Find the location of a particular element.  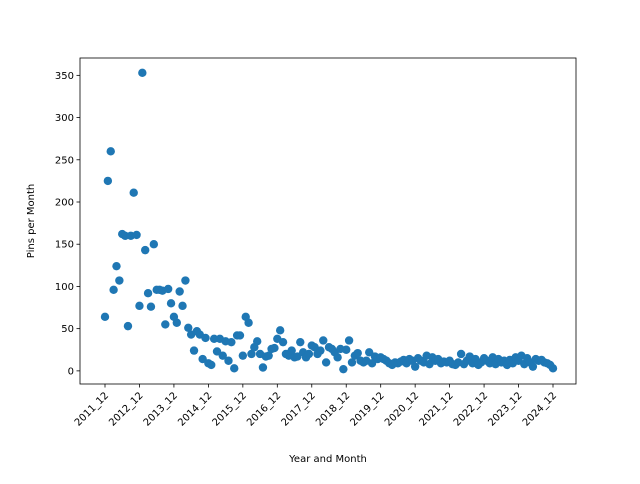

x-tick-label: 2011_12 is located at coordinates (92, 409).